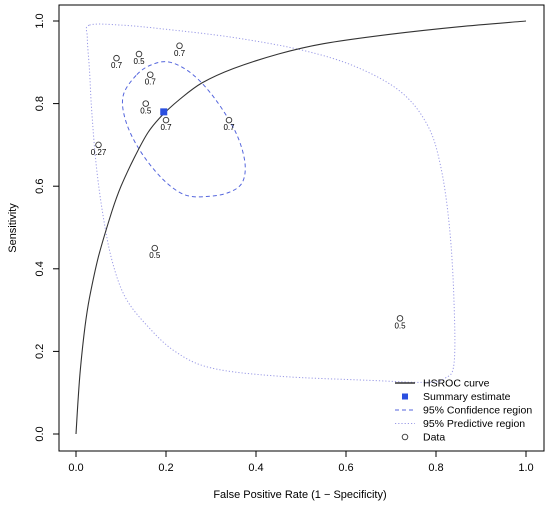 The image size is (550, 511). I want to click on legend-label: 95% Predictive region, so click(474, 424).